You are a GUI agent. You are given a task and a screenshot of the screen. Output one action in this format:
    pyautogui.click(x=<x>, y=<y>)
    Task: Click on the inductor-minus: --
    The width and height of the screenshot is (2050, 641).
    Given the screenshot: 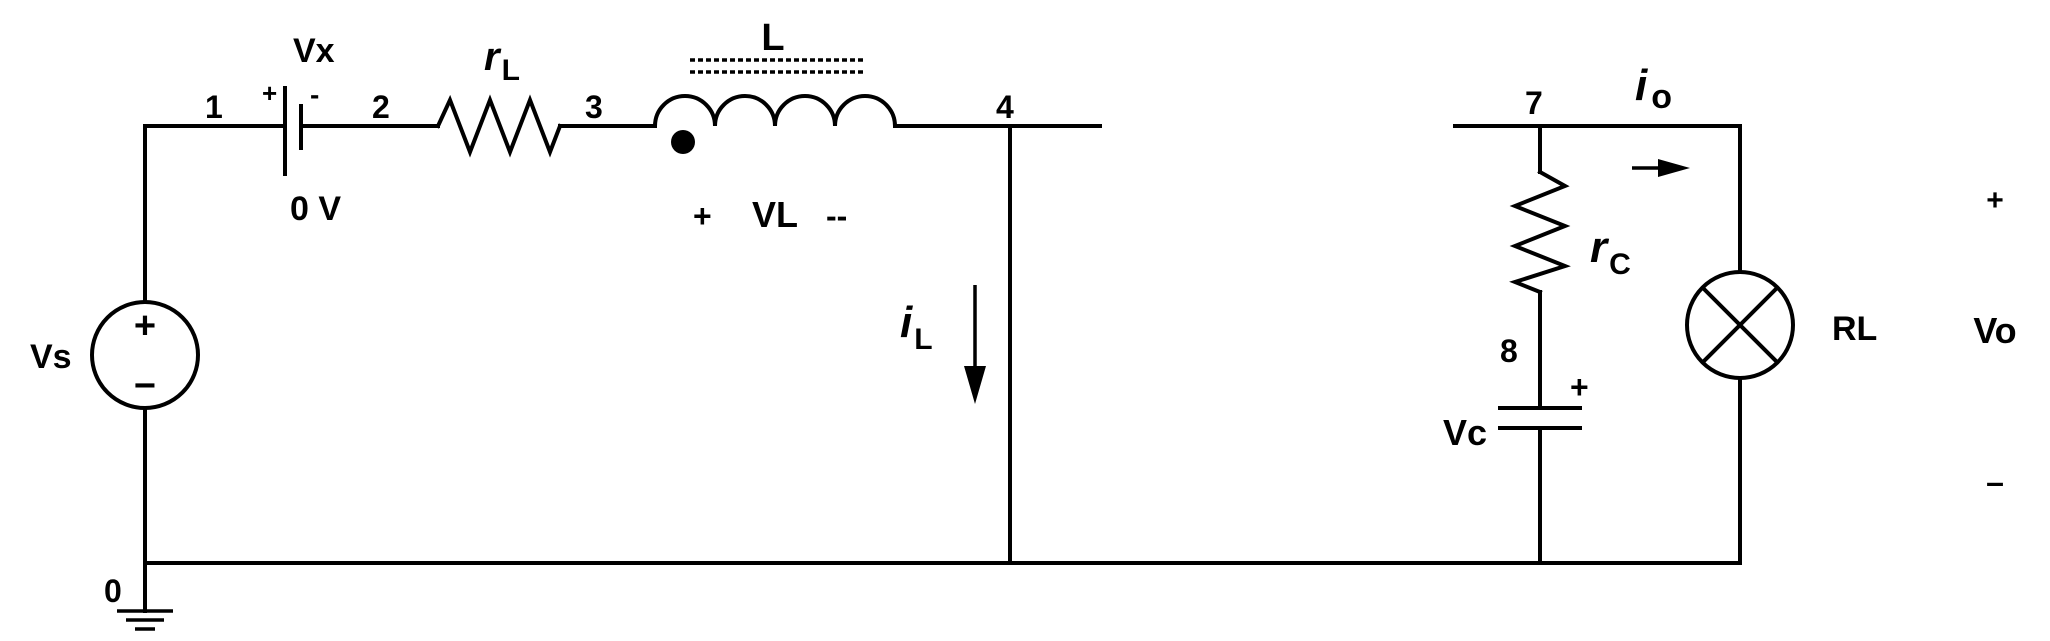 What is the action you would take?
    pyautogui.click(x=836, y=216)
    